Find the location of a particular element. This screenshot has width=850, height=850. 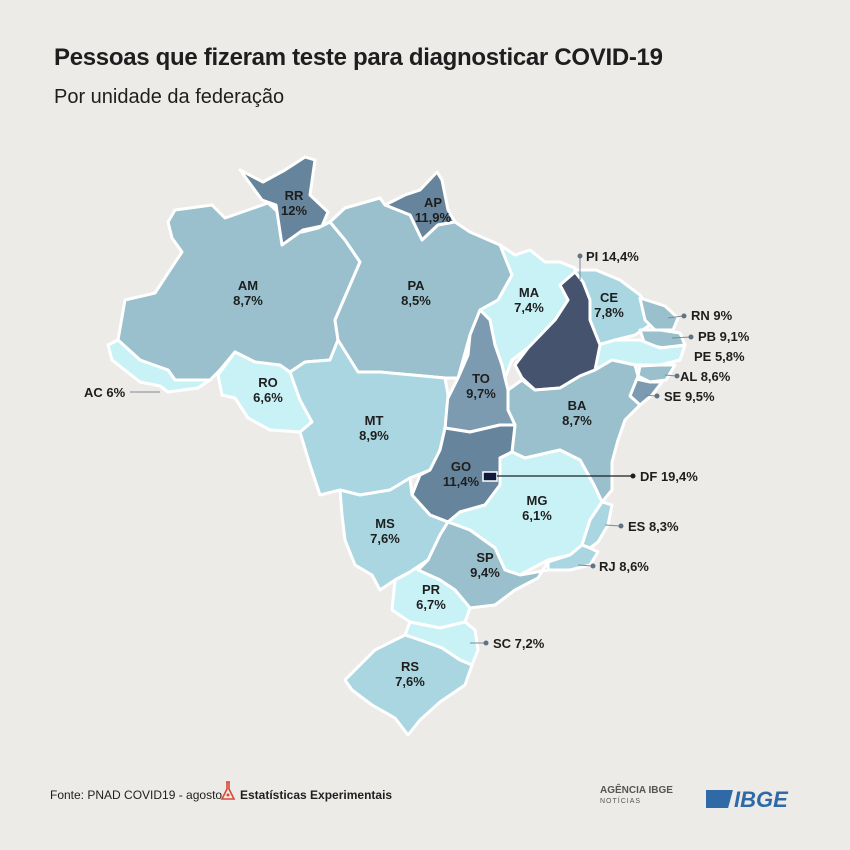

label-AP: AP 11,9% is located at coordinates (433, 210).